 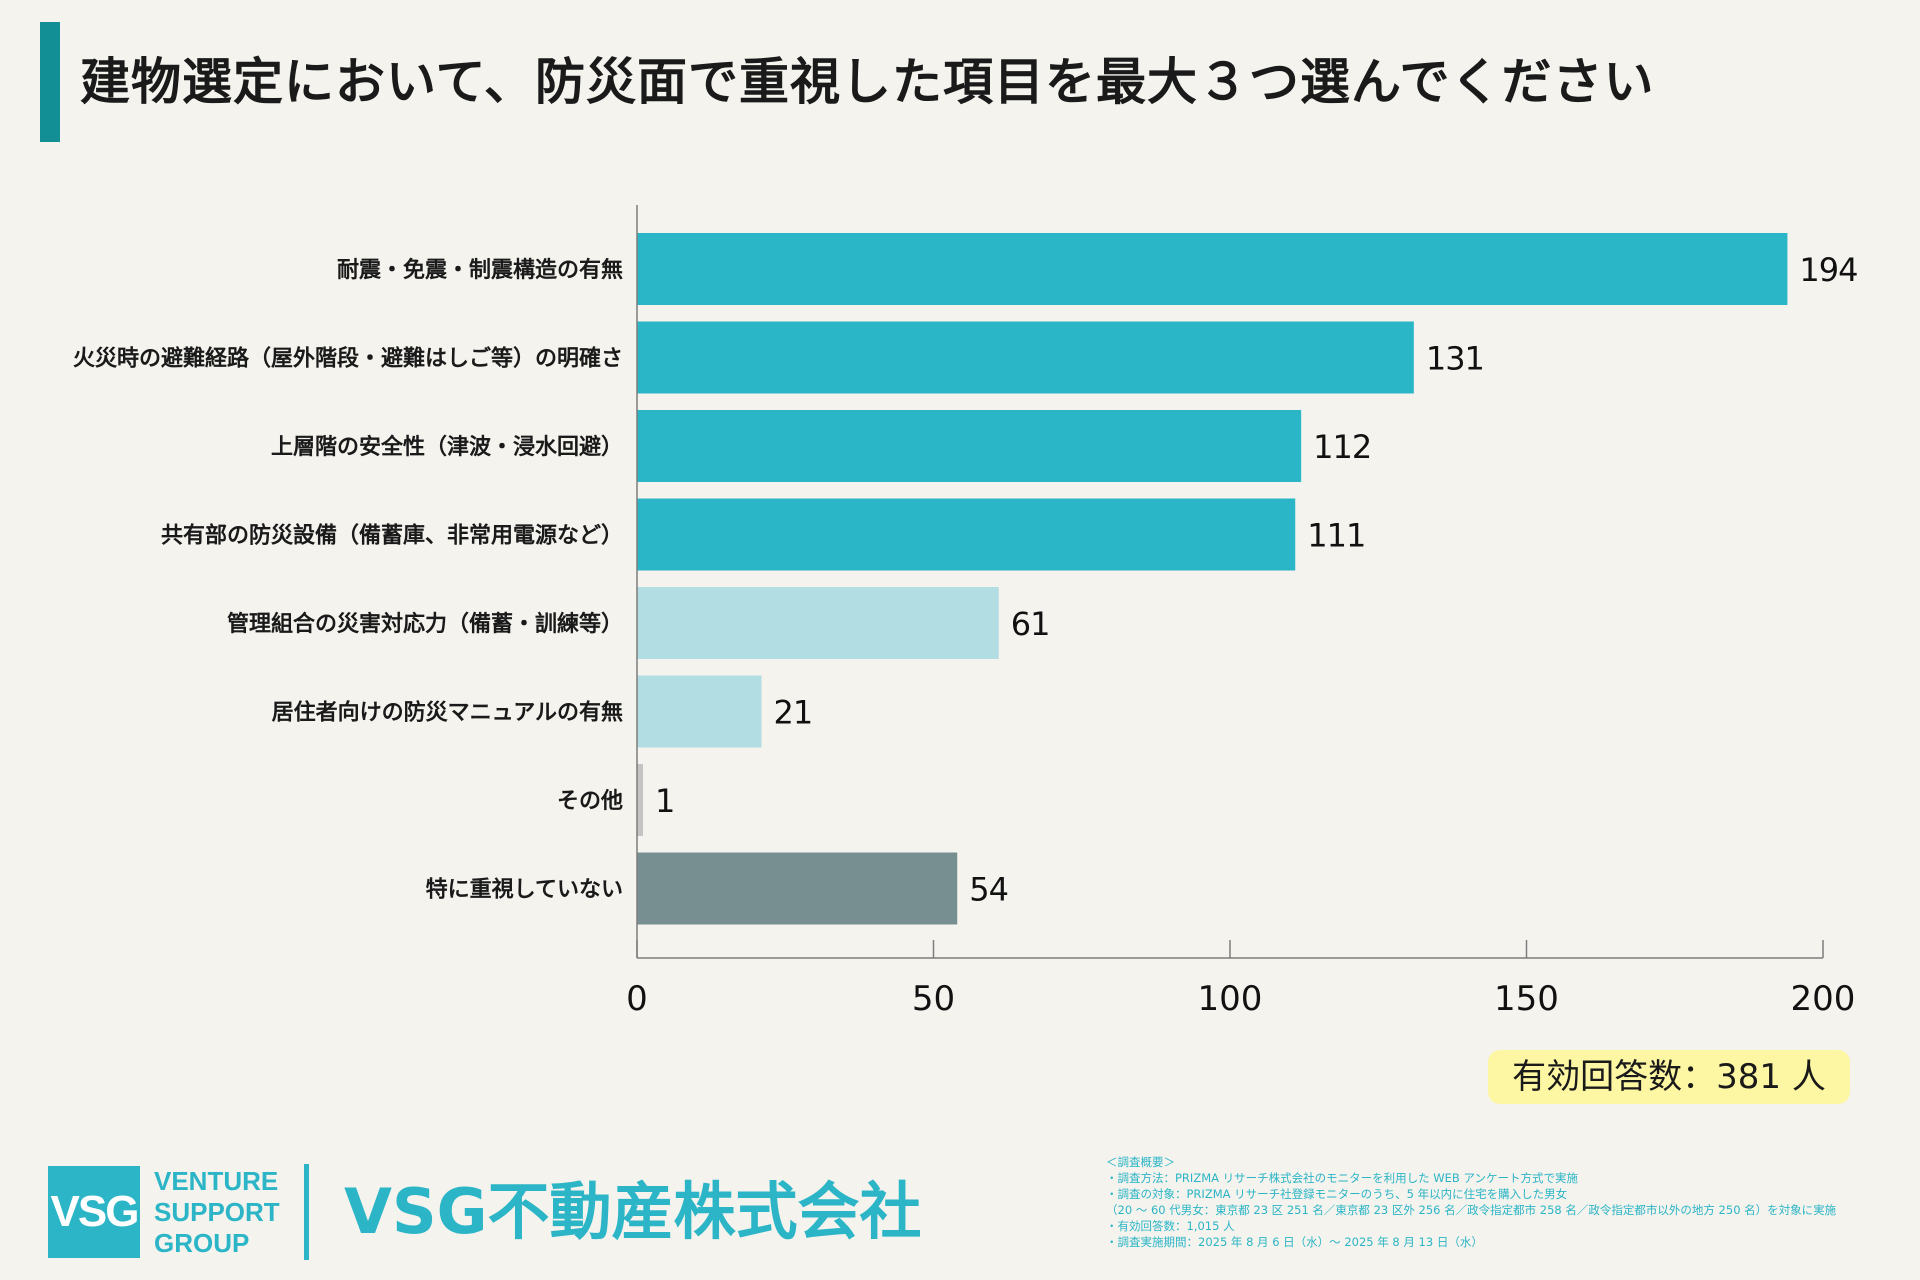 What do you see at coordinates (1140, 1162) in the screenshot?
I see `survey-note-line: ＜調査概要＞` at bounding box center [1140, 1162].